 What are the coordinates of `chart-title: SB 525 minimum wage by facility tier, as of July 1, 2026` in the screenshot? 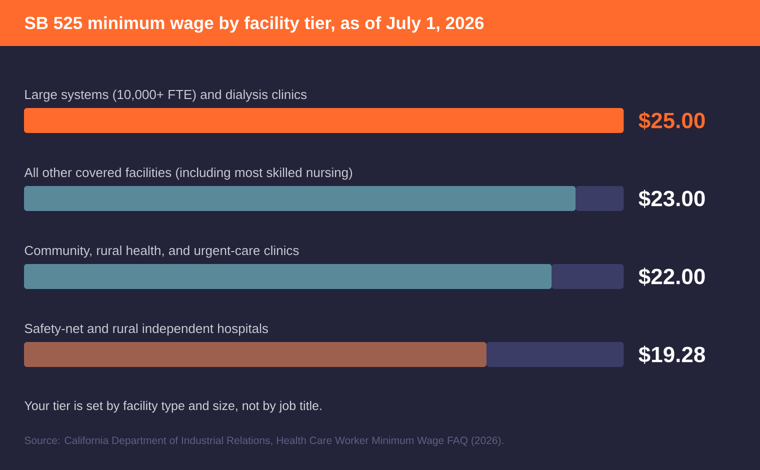 It's located at (254, 24).